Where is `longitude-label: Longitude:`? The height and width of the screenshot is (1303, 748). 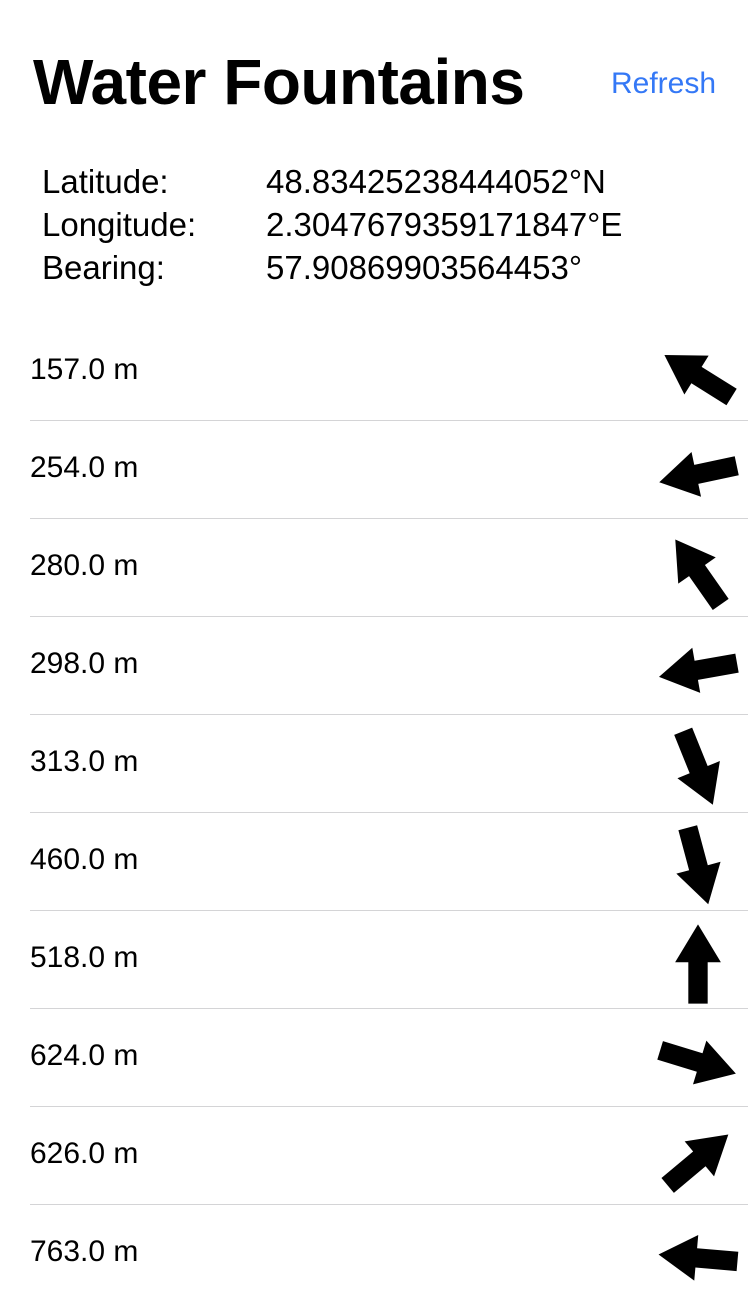 longitude-label: Longitude: is located at coordinates (119, 224).